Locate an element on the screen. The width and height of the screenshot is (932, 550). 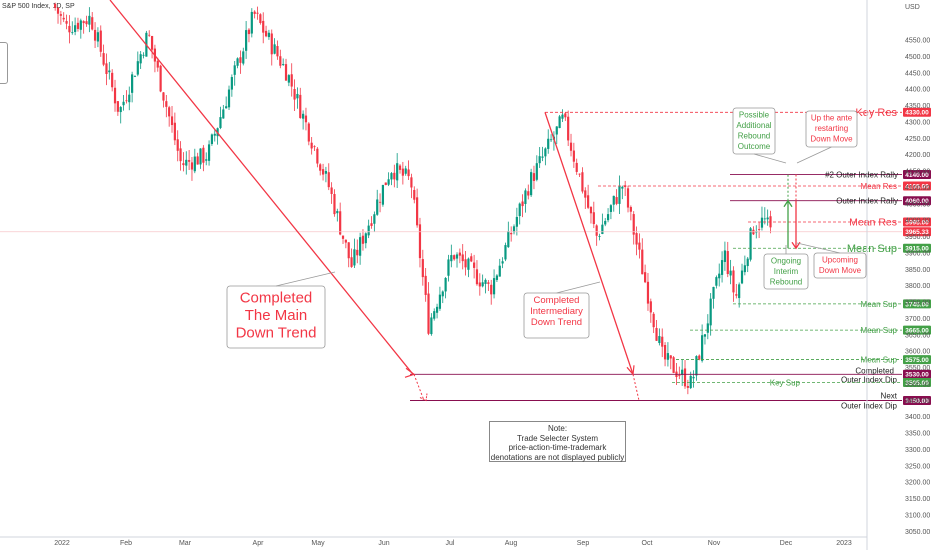
note-line: price-action-time-trademark is located at coordinates (557, 447).